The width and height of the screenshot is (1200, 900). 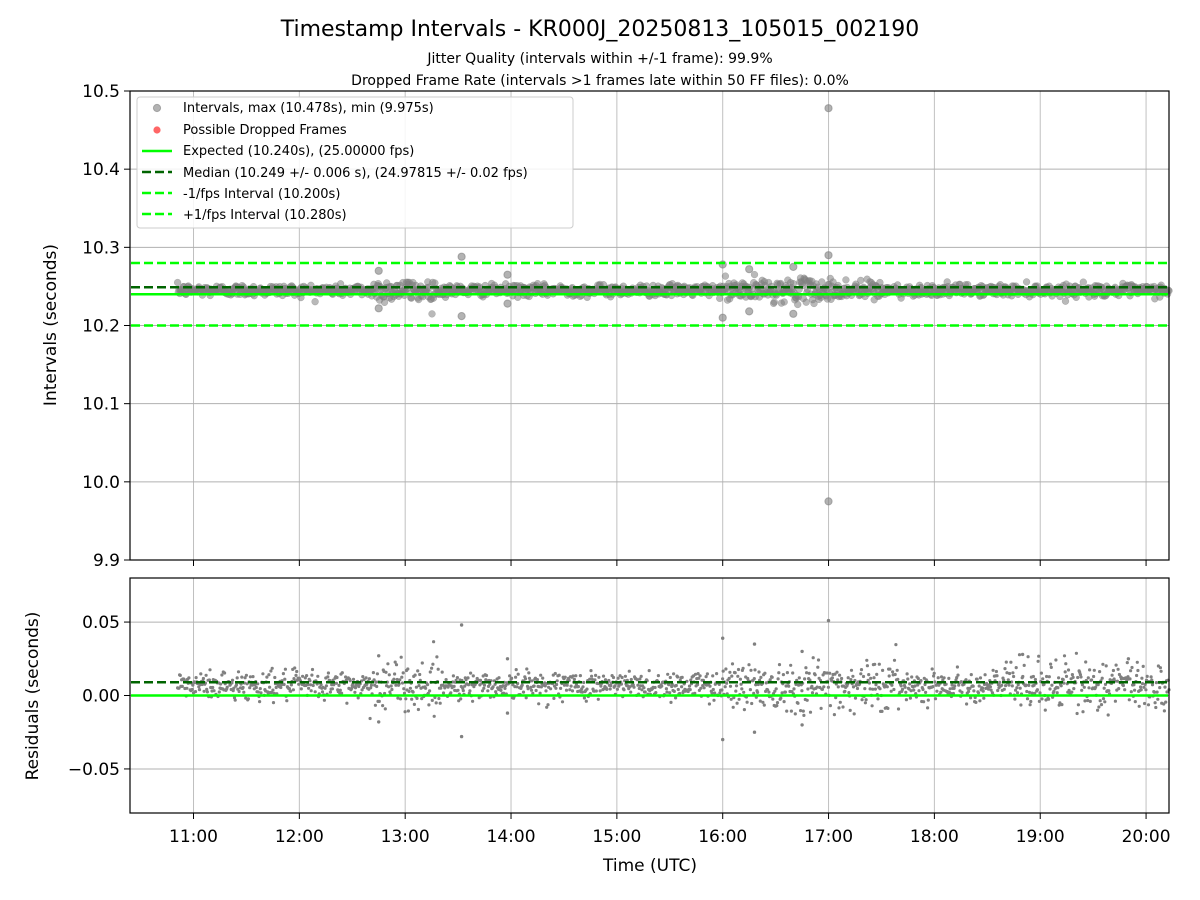 What do you see at coordinates (649, 689) in the screenshot?
I see `bottom-reference-lines` at bounding box center [649, 689].